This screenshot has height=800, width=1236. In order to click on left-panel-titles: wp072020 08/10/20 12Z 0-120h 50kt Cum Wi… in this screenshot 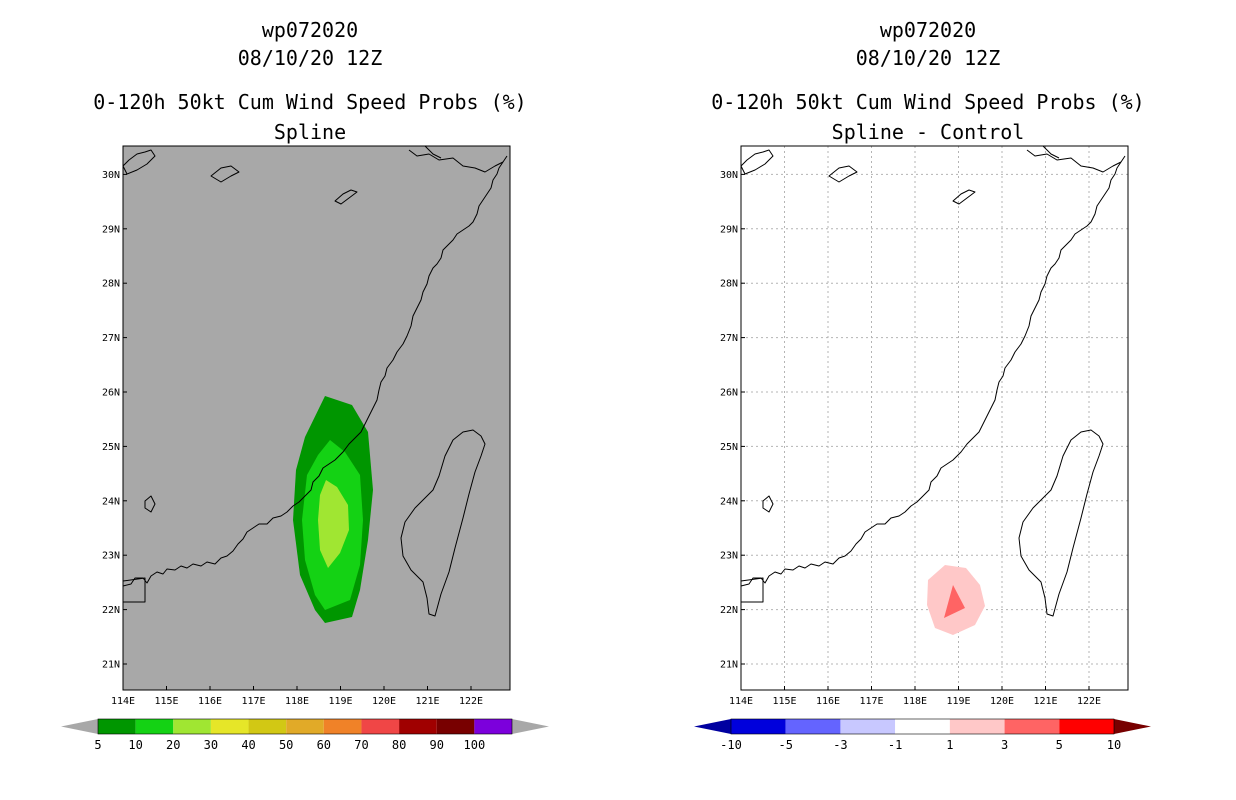, I will do `click(309, 81)`.